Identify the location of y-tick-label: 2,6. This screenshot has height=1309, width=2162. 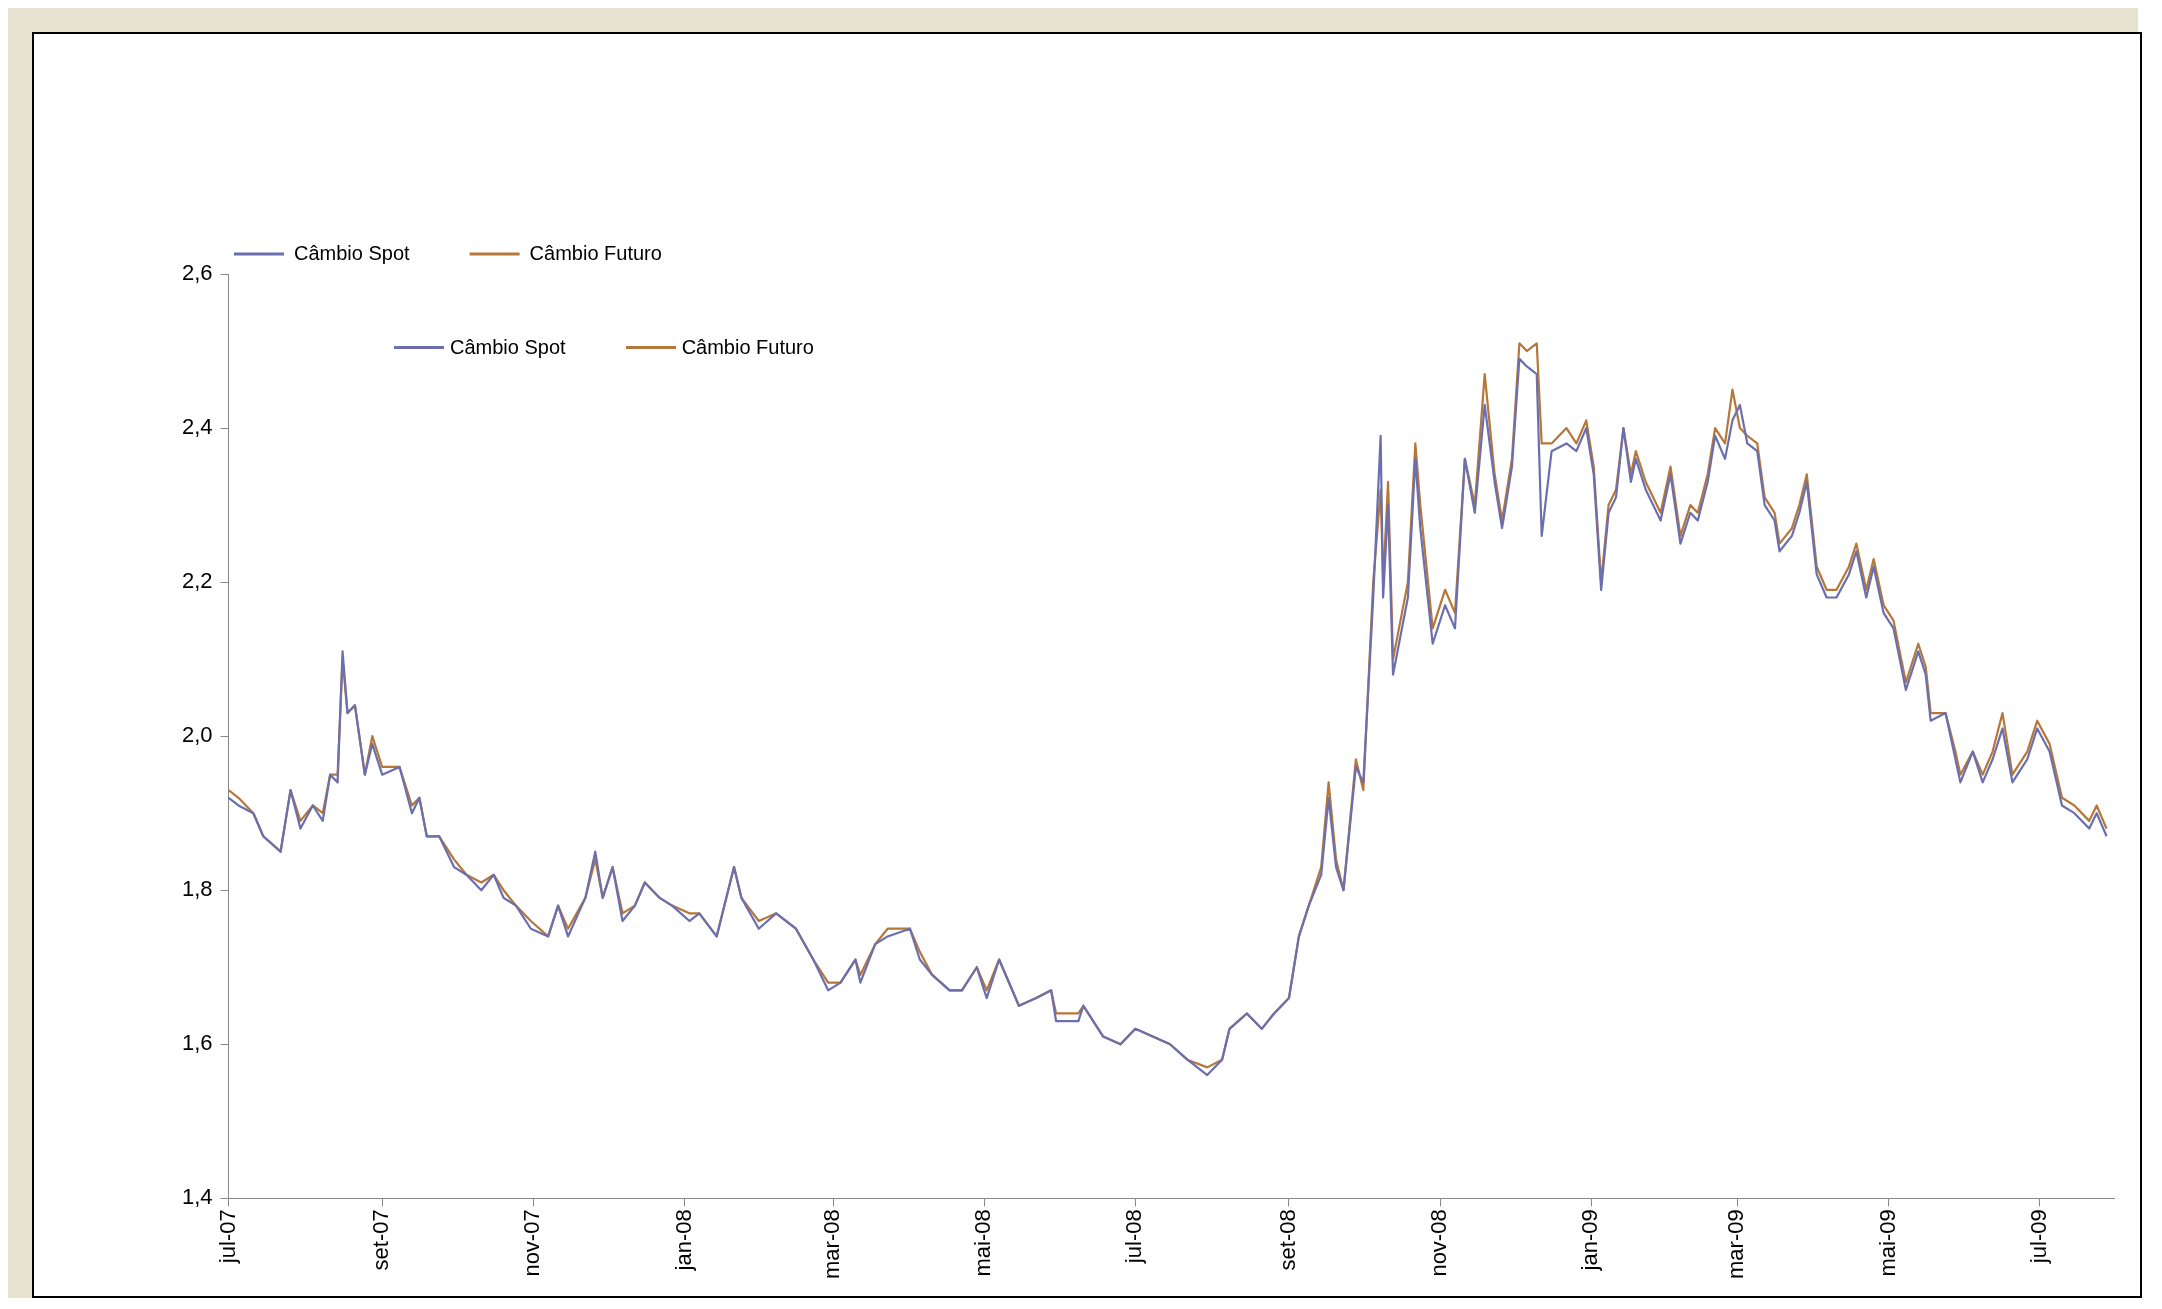
(197, 273).